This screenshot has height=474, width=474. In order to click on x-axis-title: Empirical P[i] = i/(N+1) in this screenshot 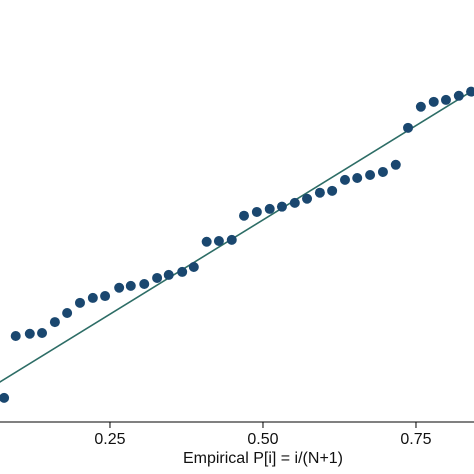, I will do `click(263, 458)`.